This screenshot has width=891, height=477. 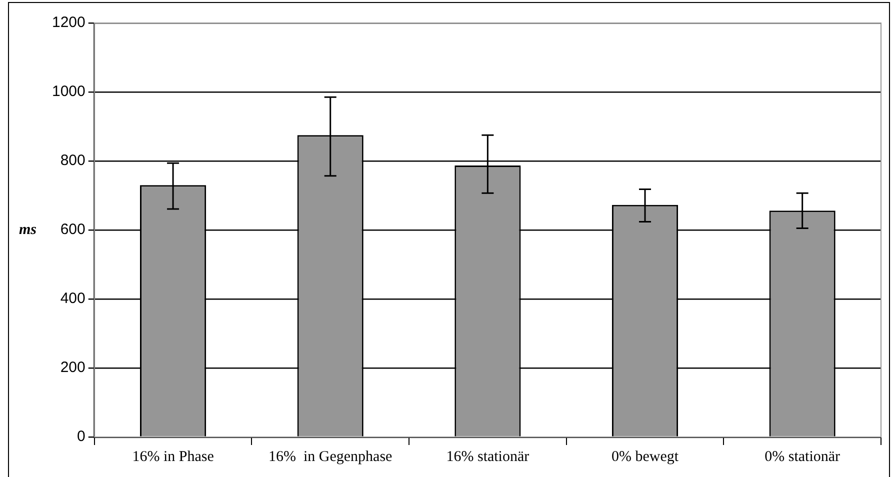 What do you see at coordinates (81, 437) in the screenshot?
I see `y-tick-label: 0` at bounding box center [81, 437].